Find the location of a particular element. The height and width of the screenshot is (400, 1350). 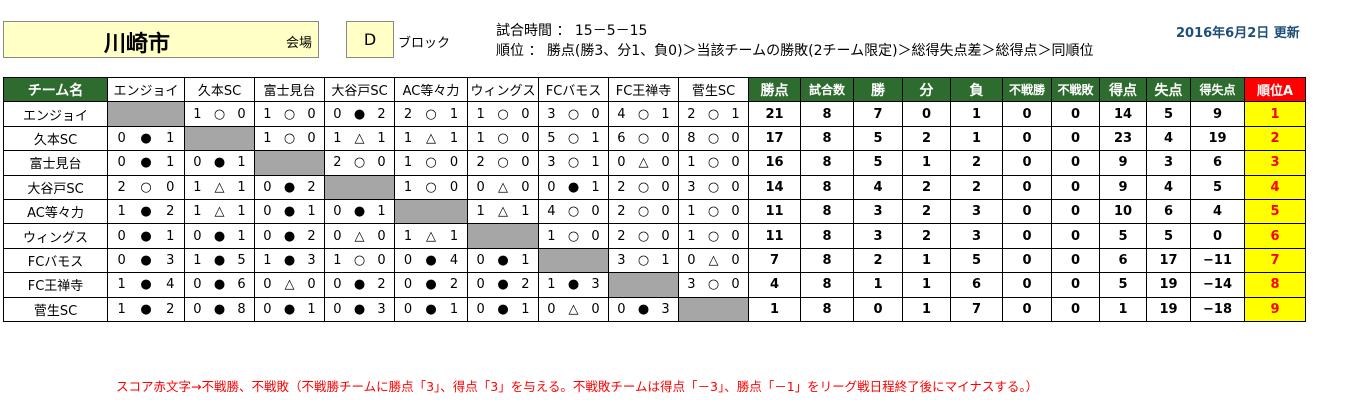

stat-value: 19 is located at coordinates (1168, 309).